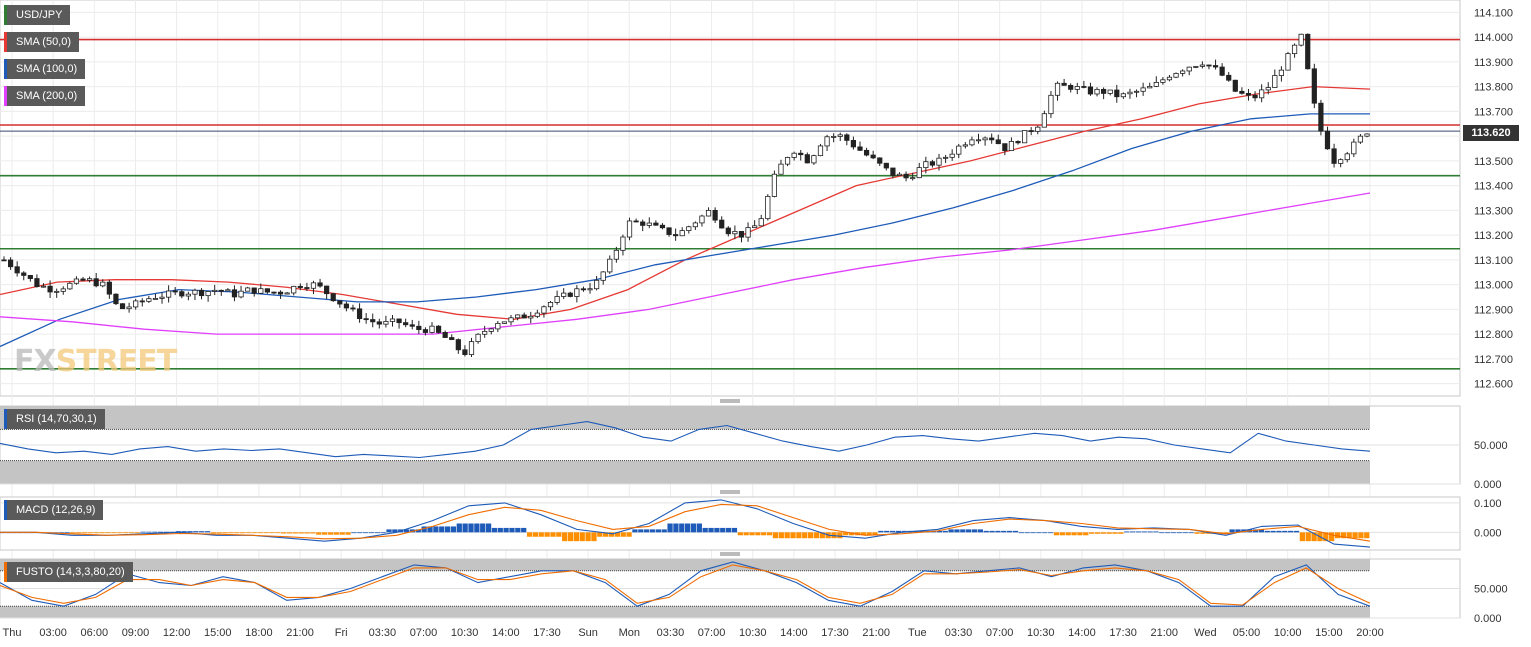  I want to click on x-tick-label: 07:00, so click(712, 633).